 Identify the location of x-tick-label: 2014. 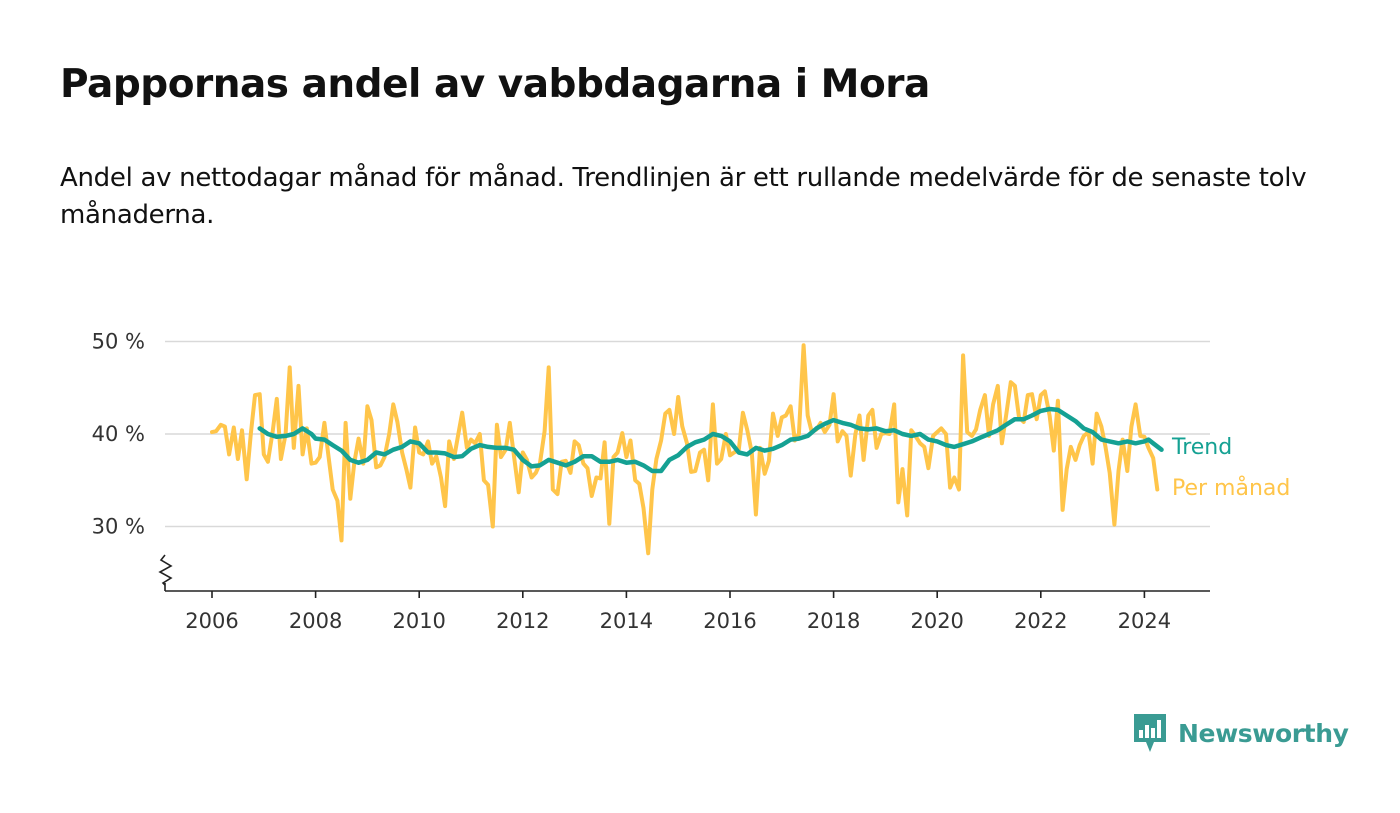
(626, 621).